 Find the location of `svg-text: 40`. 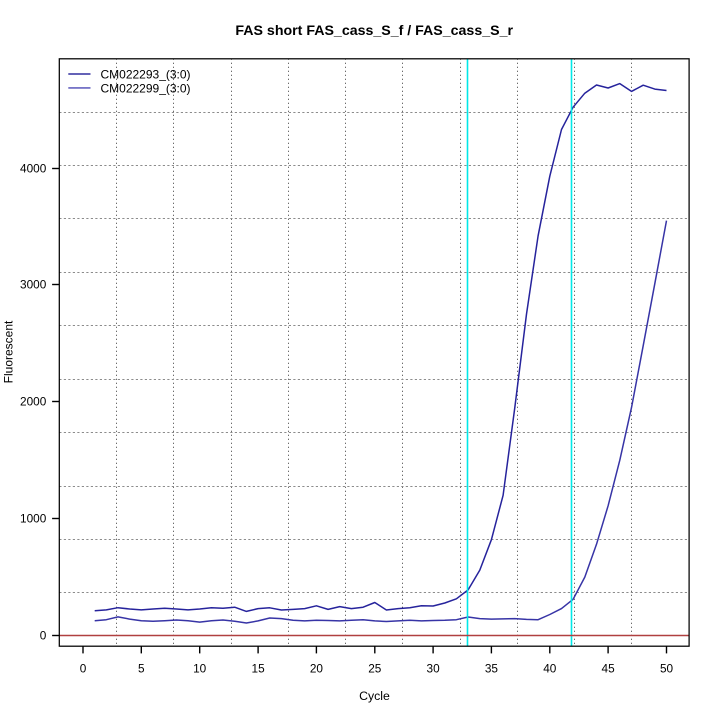

svg-text: 40 is located at coordinates (550, 669).